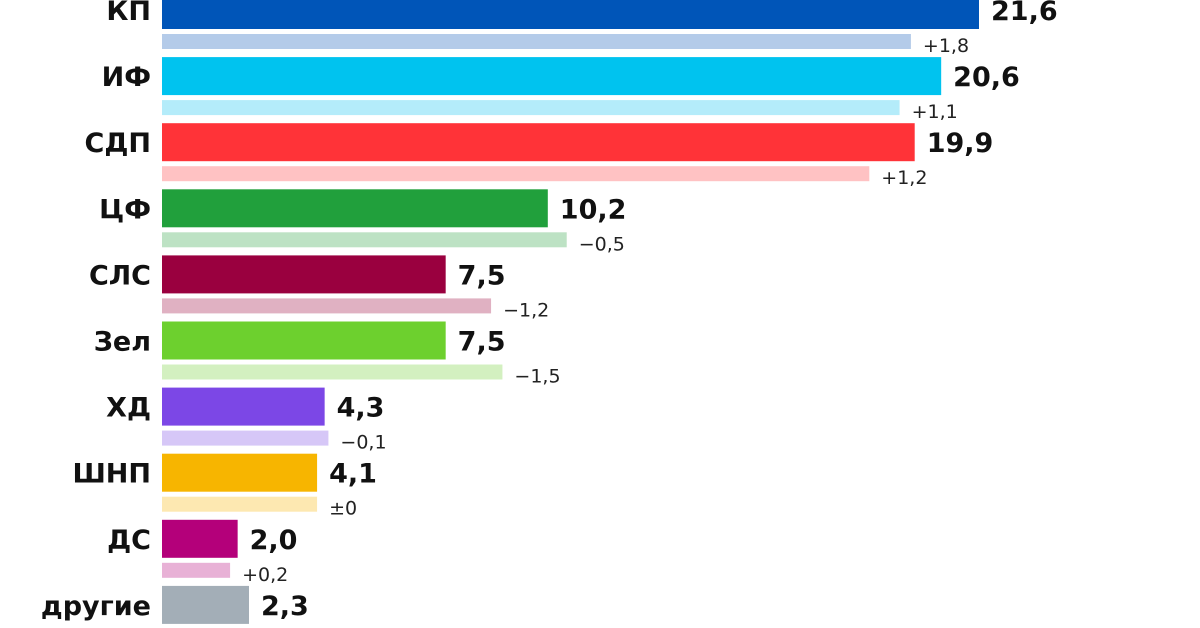  I want to click on value-label: 19,9, so click(960, 143).